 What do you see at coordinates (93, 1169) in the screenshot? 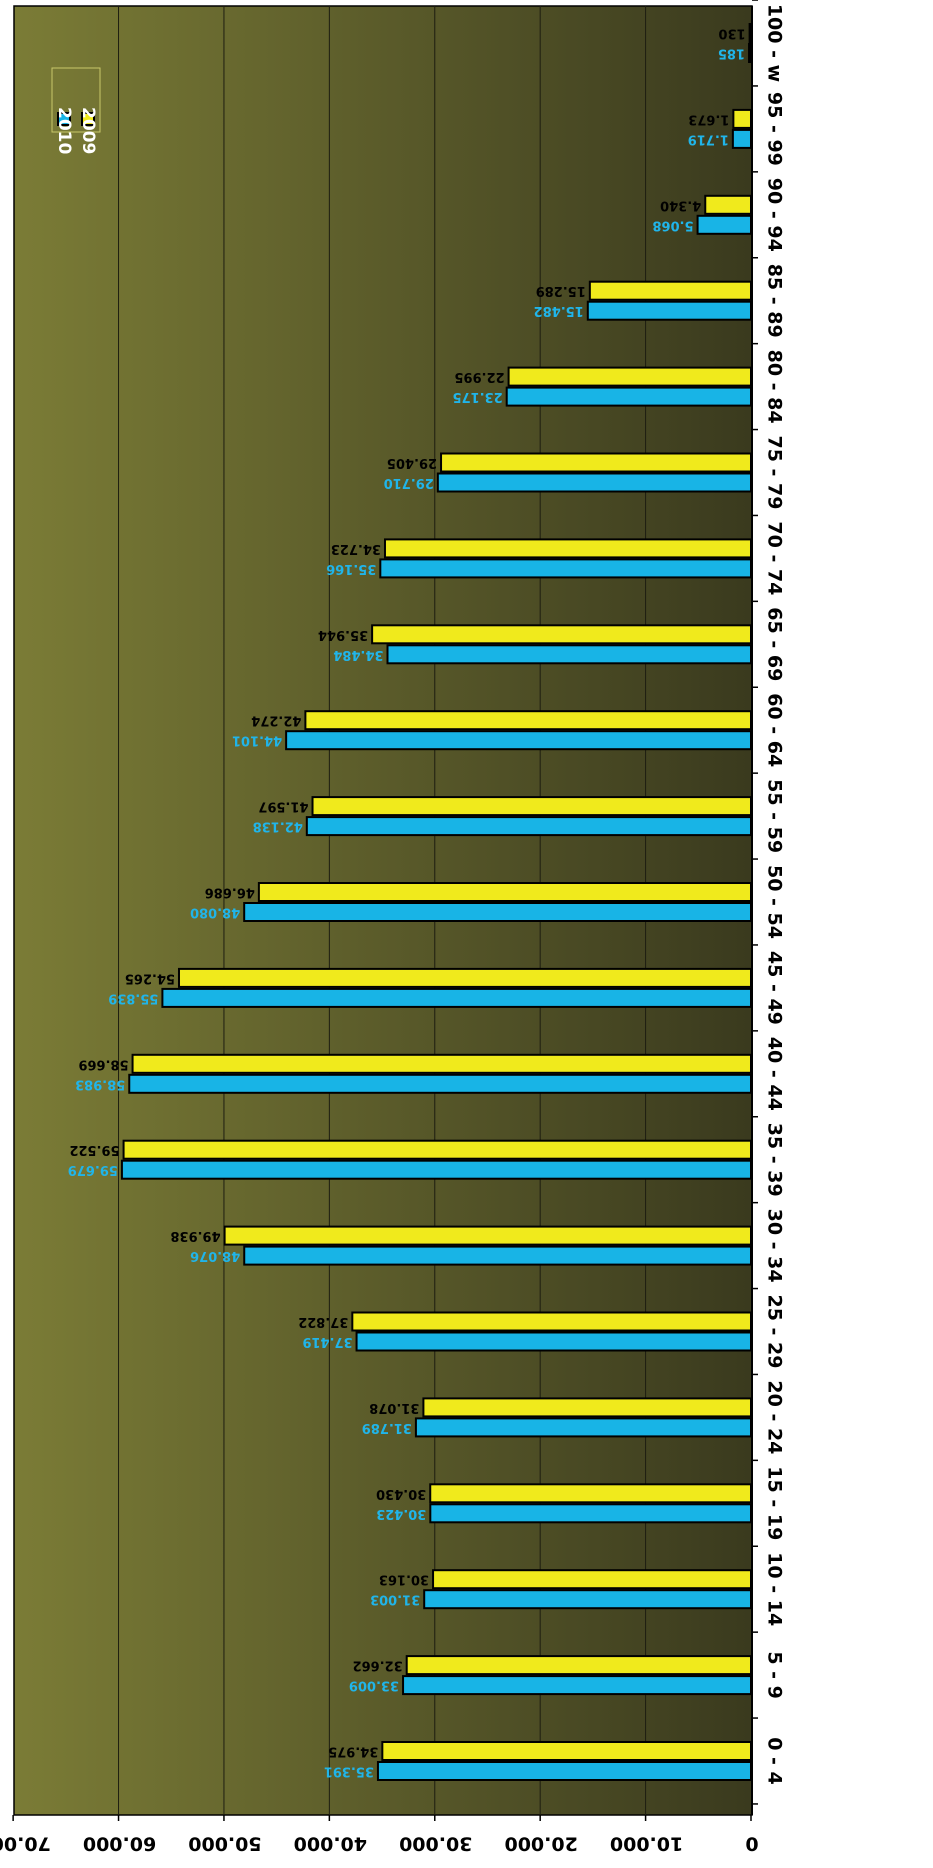
I see `data-label-2010: 59.679` at bounding box center [93, 1169].